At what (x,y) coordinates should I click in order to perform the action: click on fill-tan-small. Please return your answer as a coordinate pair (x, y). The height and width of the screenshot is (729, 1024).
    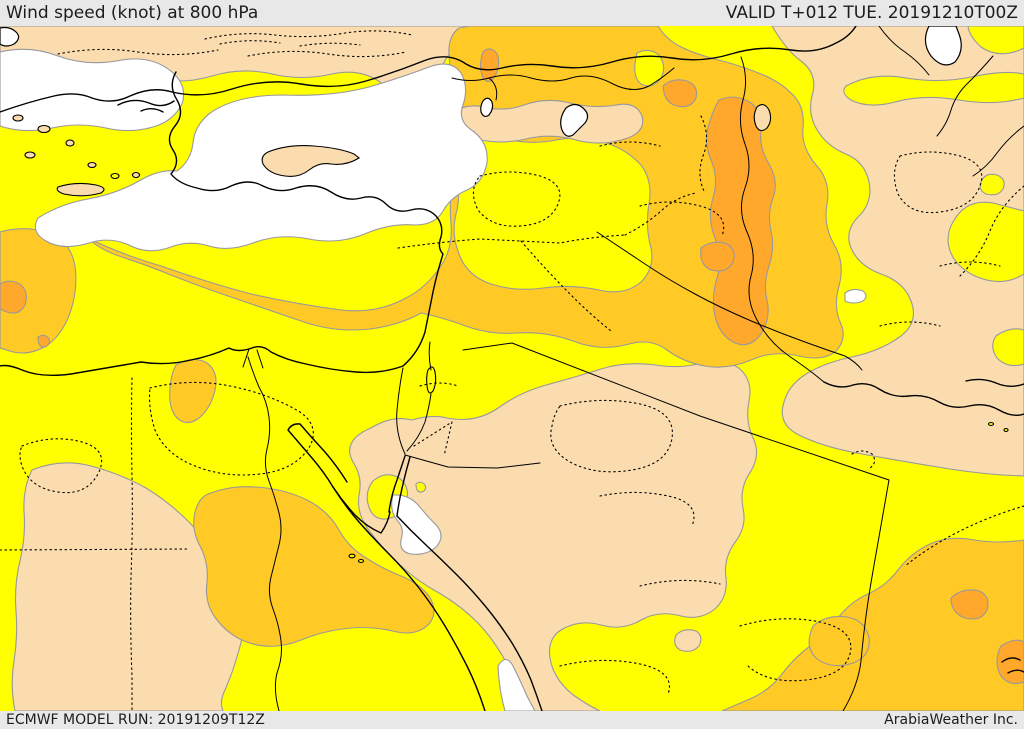
    Looking at the image, I should click on (688, 640).